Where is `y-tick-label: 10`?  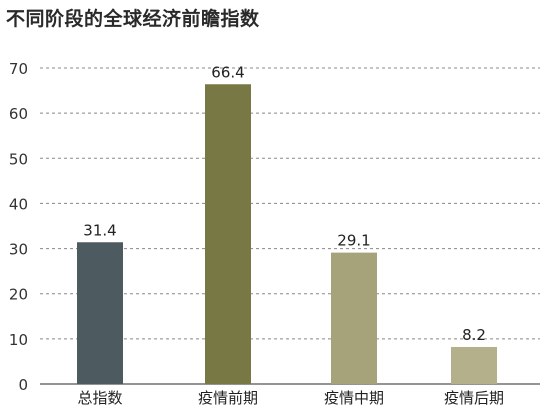 y-tick-label: 10 is located at coordinates (18, 340).